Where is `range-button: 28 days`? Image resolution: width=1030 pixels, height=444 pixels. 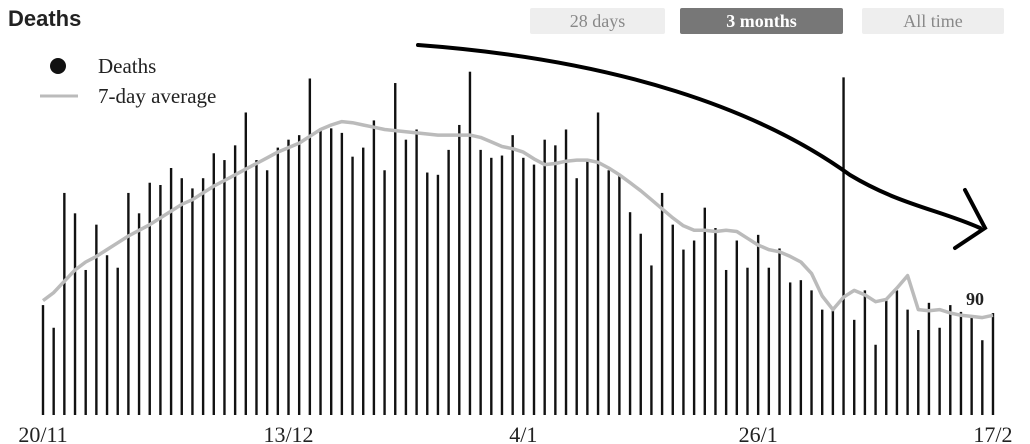 range-button: 28 days is located at coordinates (597, 21).